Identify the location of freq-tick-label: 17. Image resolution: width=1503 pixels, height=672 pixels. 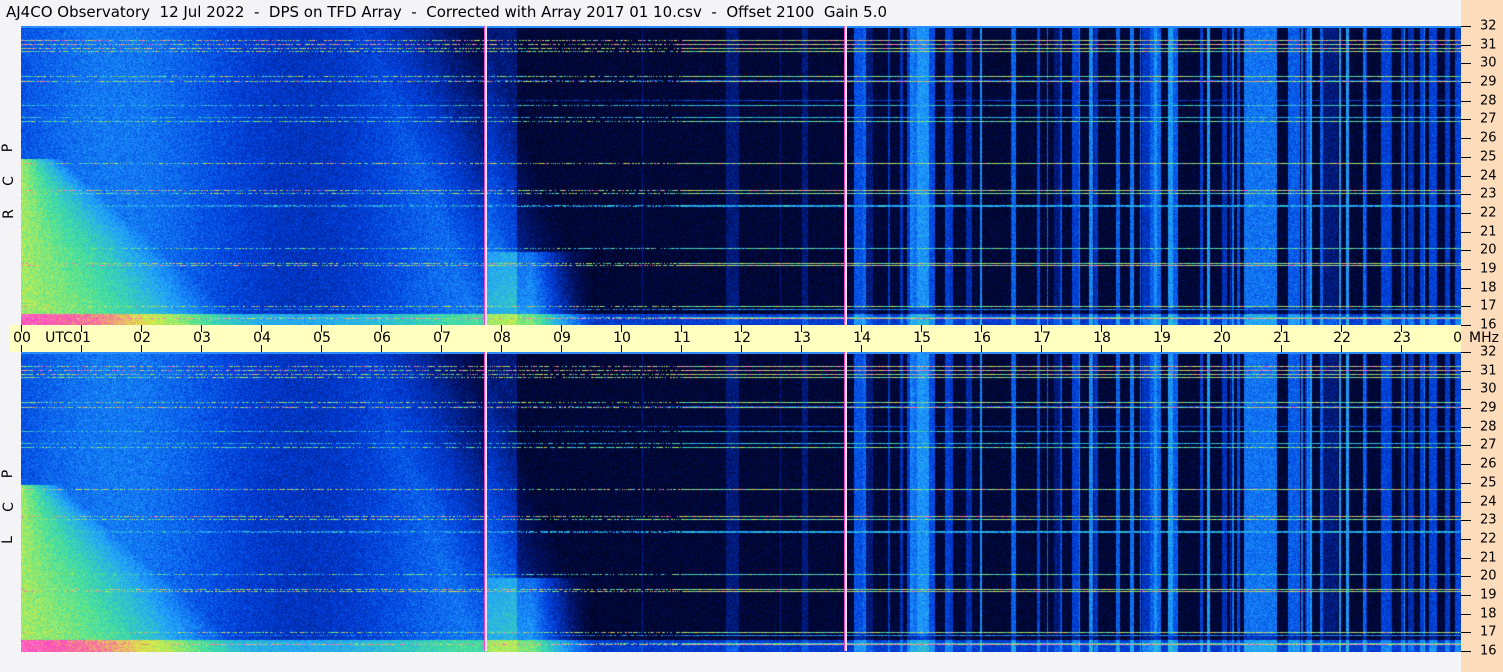
(1488, 632).